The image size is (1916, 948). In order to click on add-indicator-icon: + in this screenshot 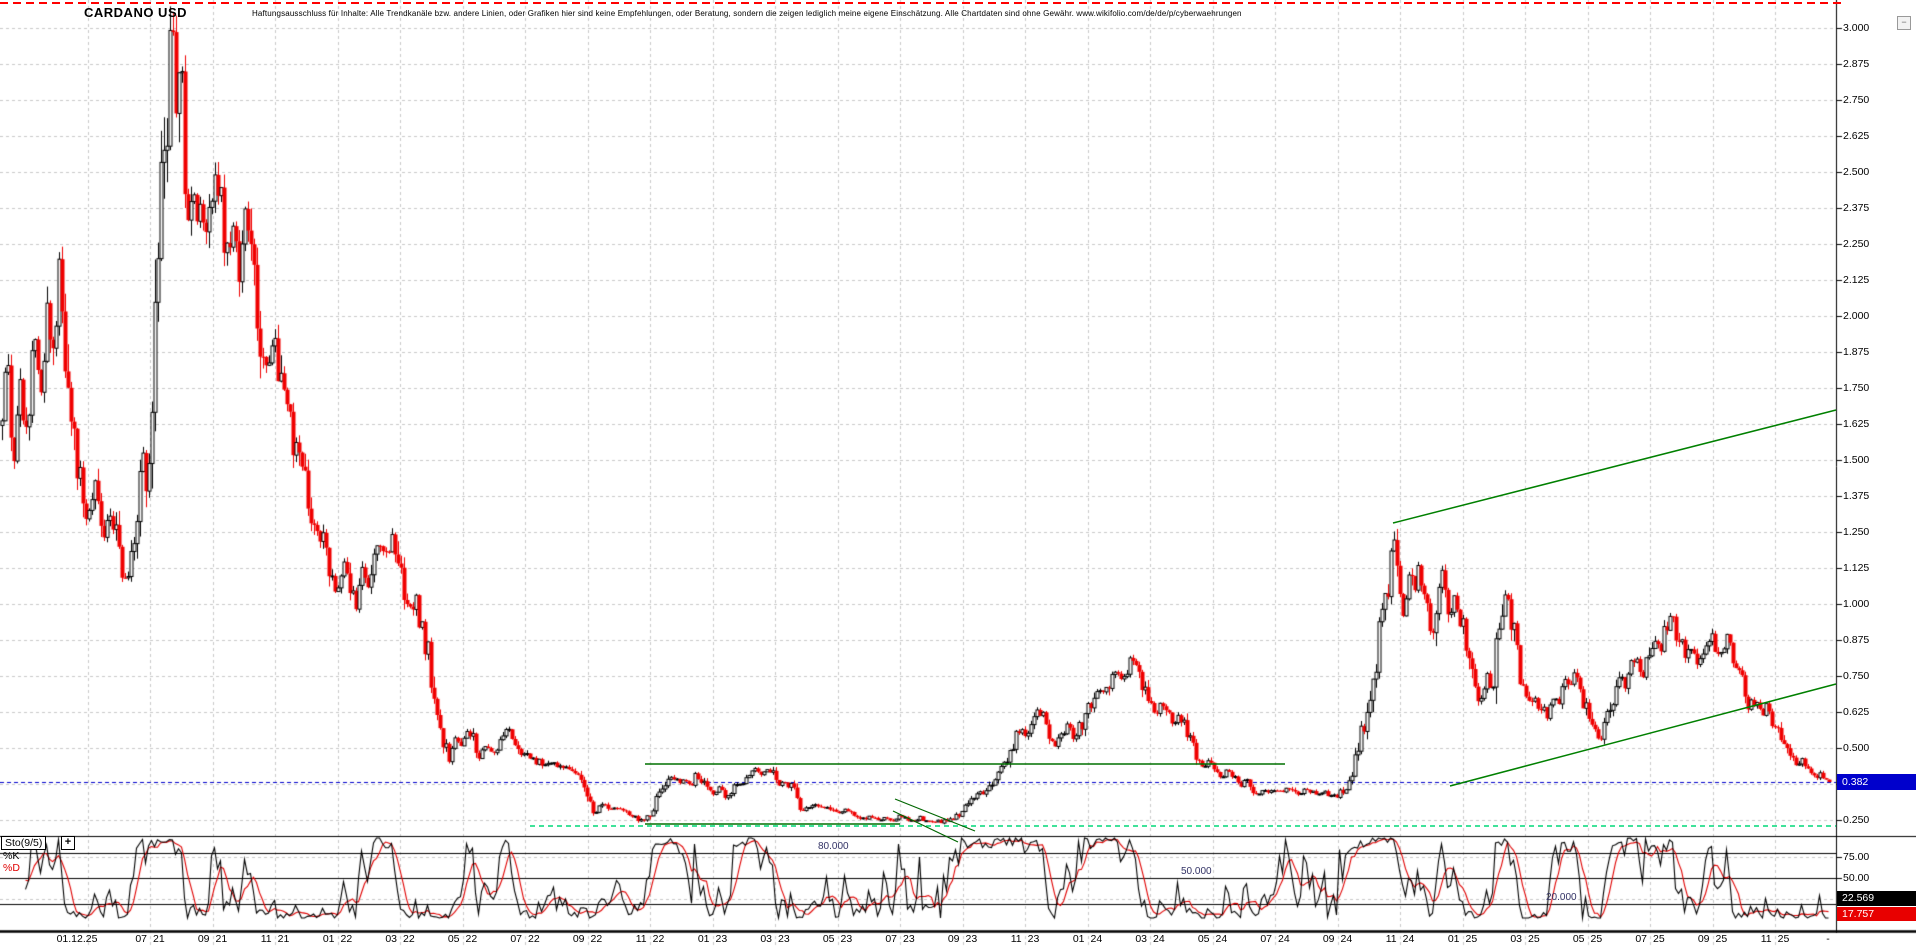, I will do `click(68, 843)`.